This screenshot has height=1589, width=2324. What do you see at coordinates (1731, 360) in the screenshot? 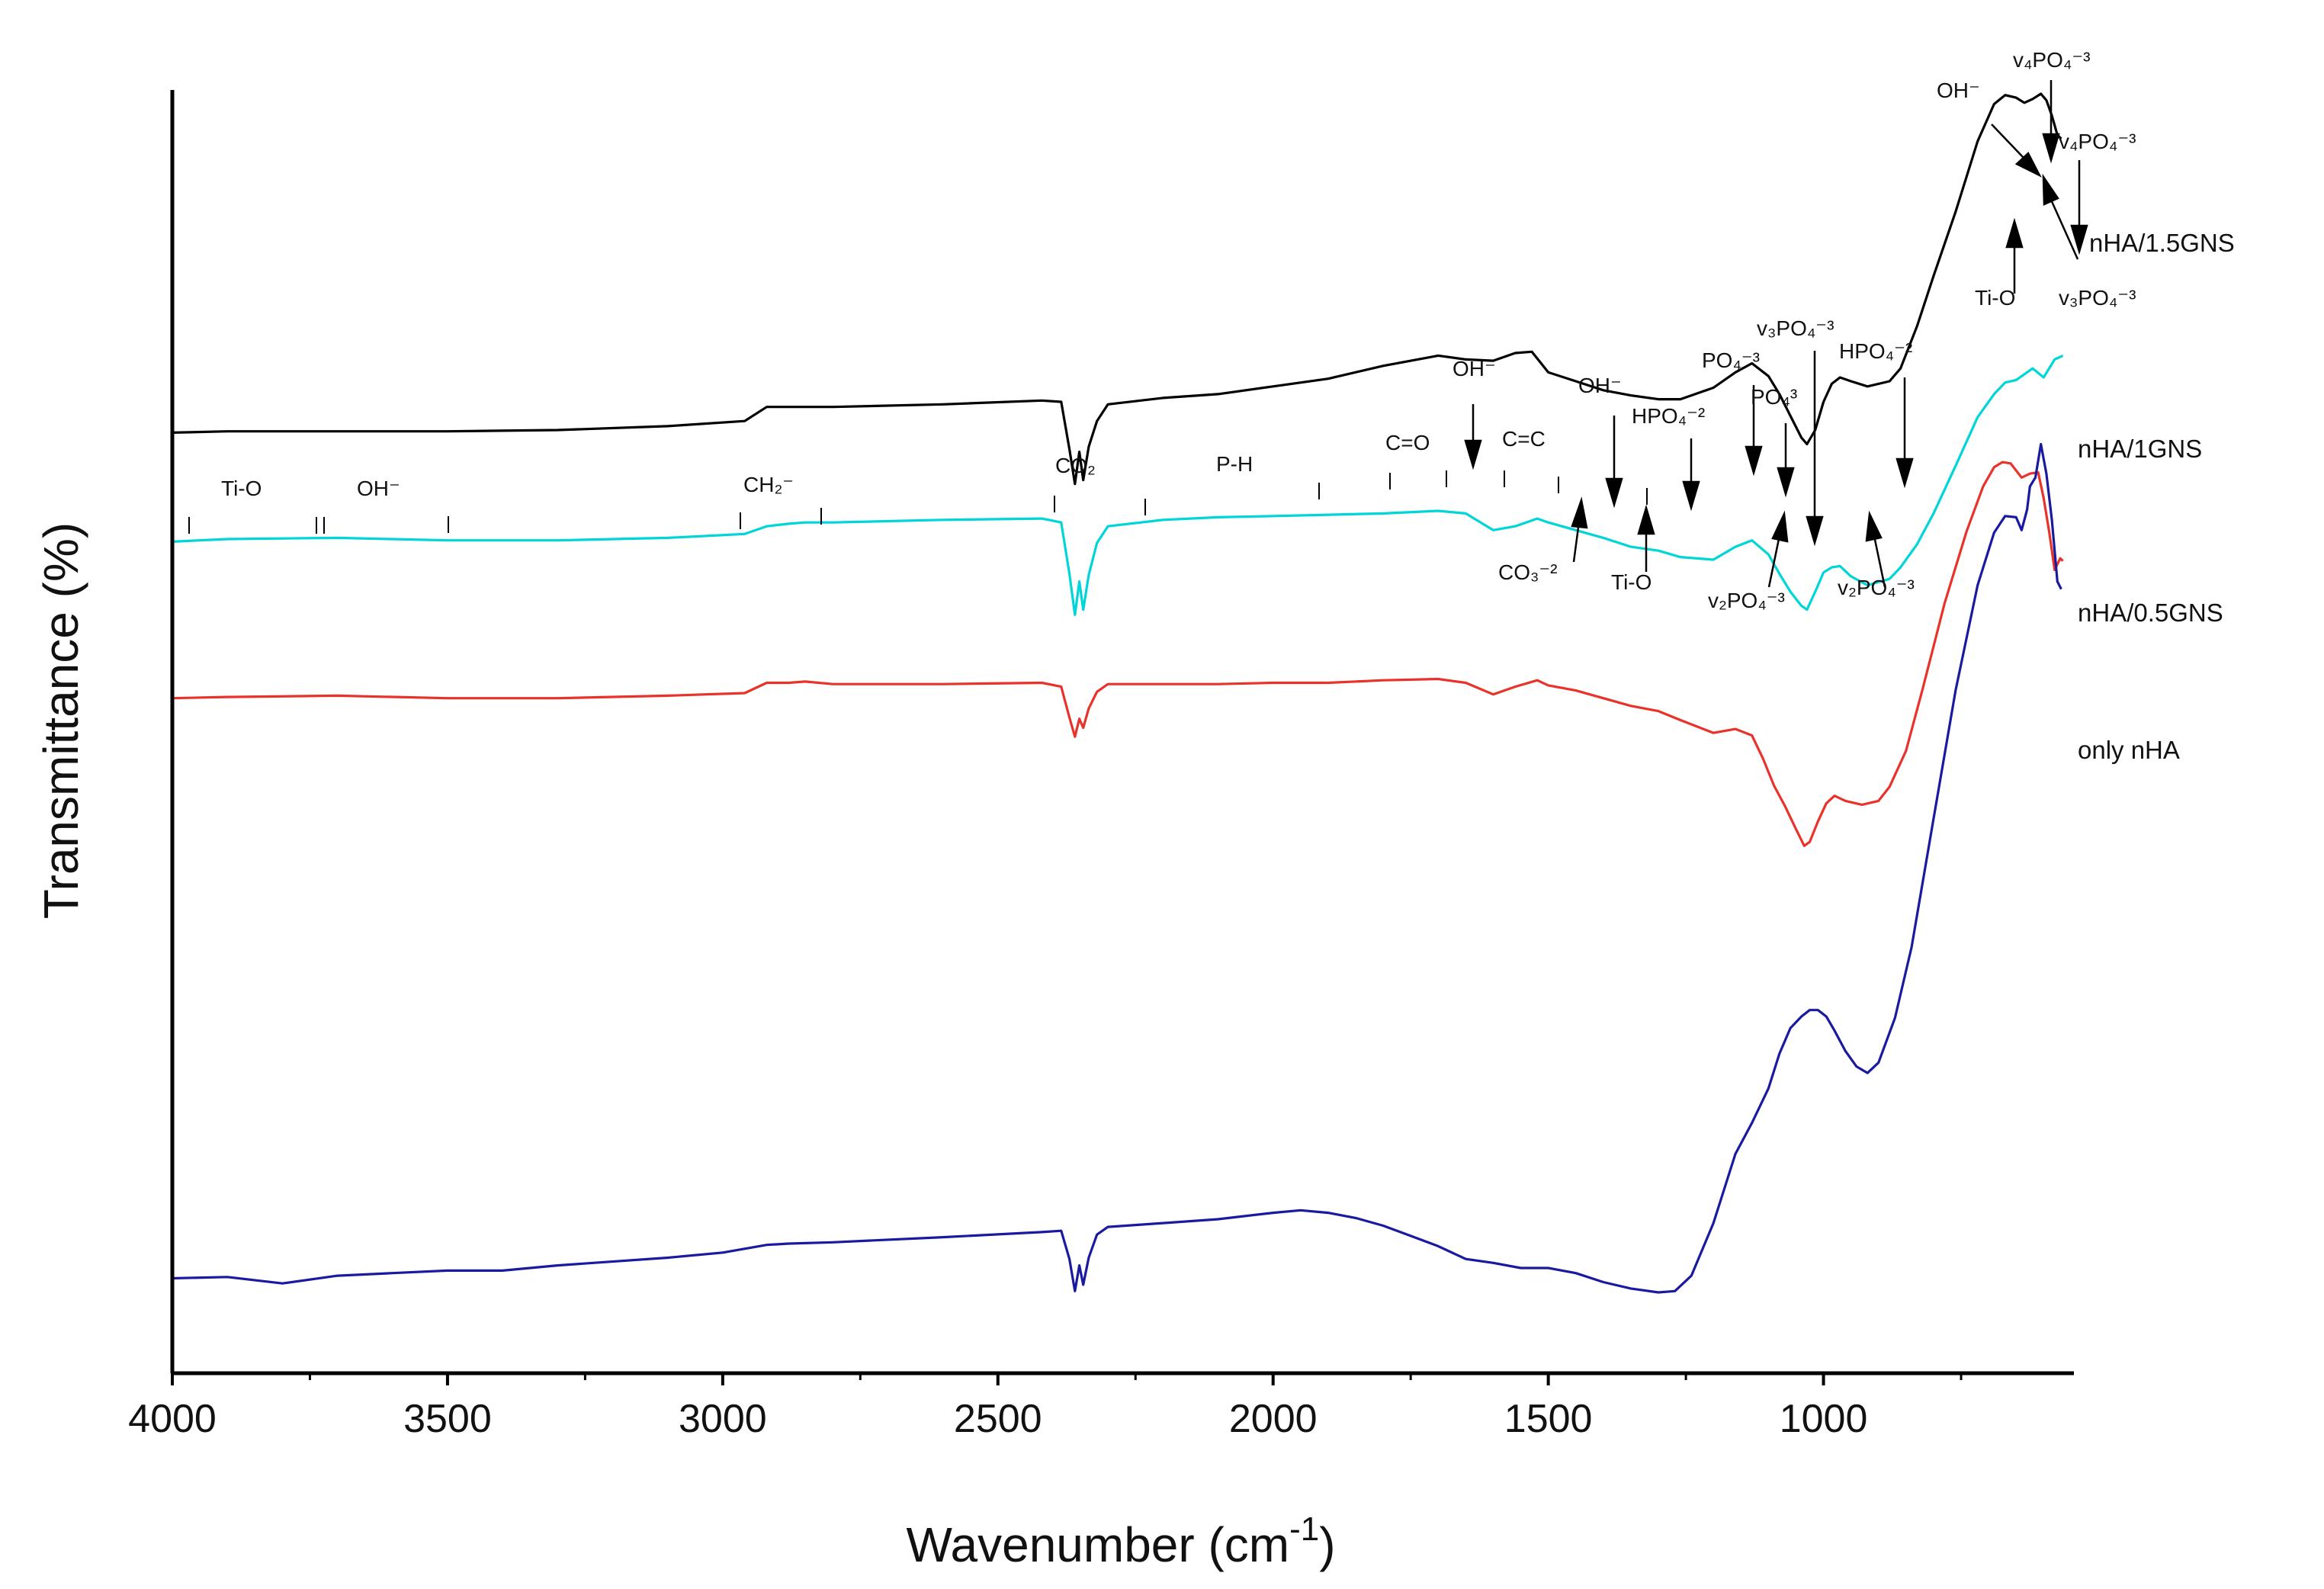
I see `annotation-po4-1140: PO₄⁻³` at bounding box center [1731, 360].